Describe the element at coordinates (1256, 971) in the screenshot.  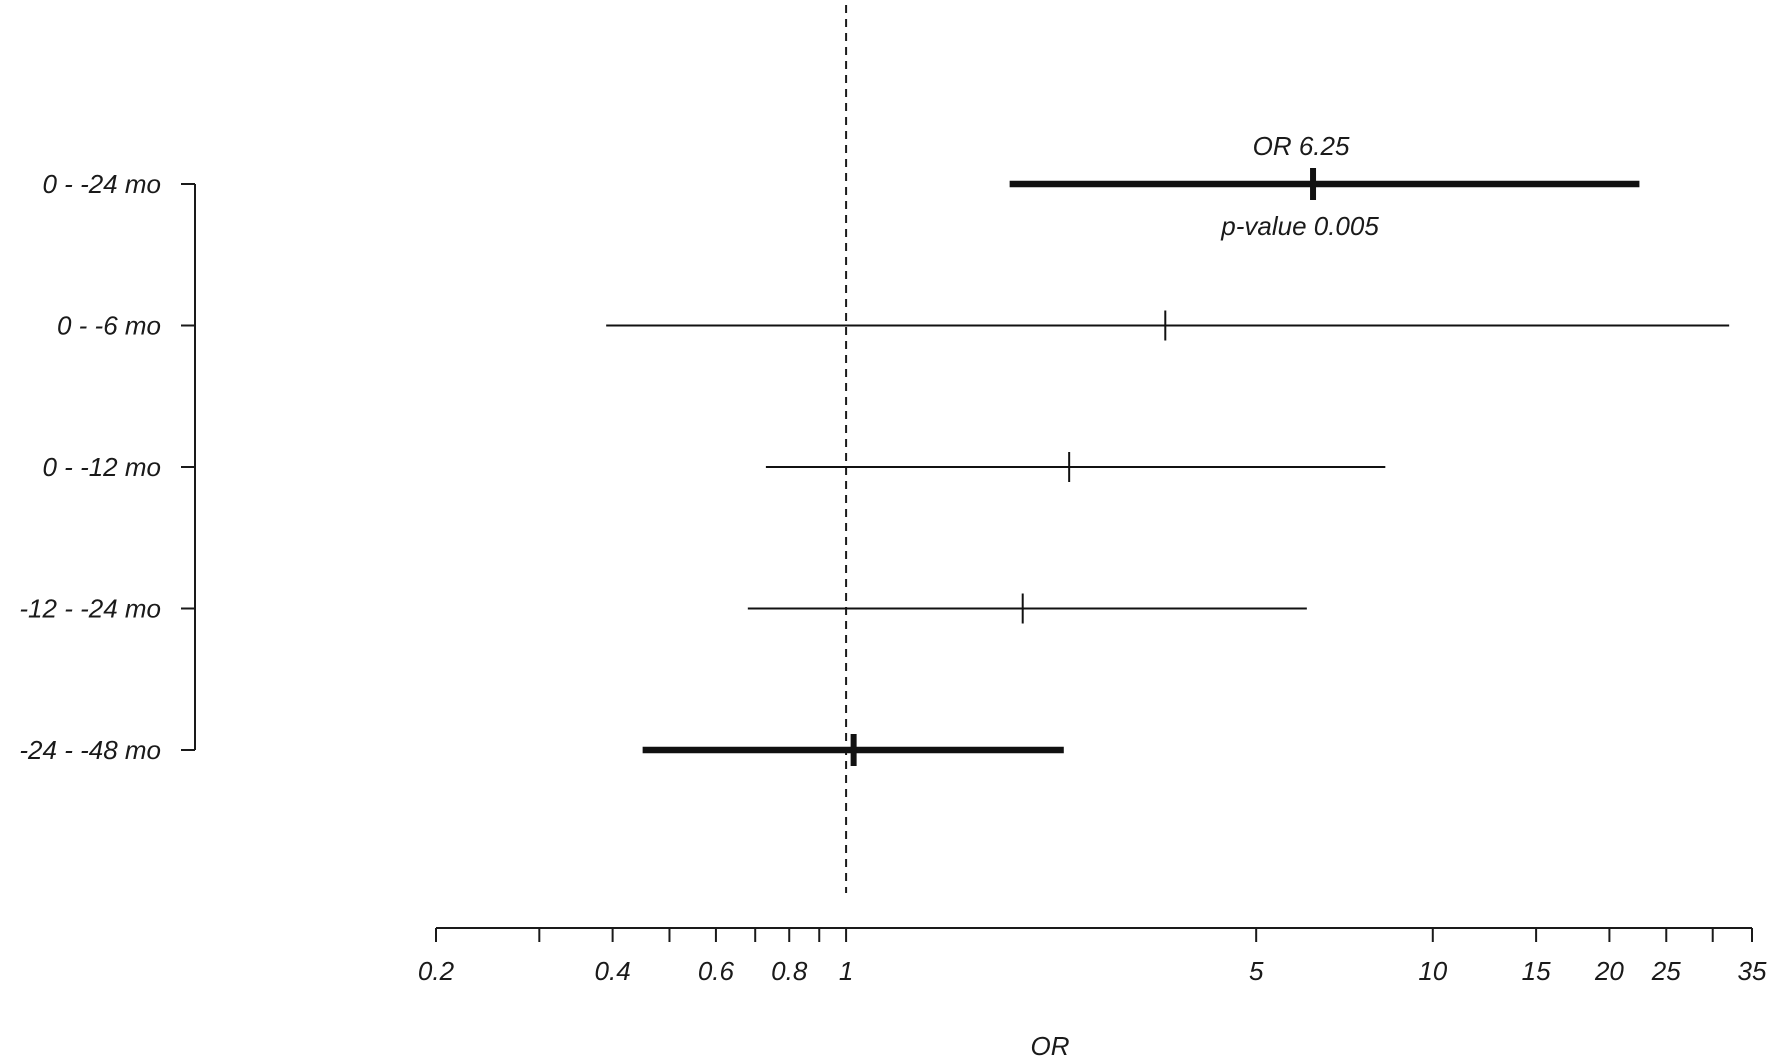
I see `x-tick-label: 5` at that location.